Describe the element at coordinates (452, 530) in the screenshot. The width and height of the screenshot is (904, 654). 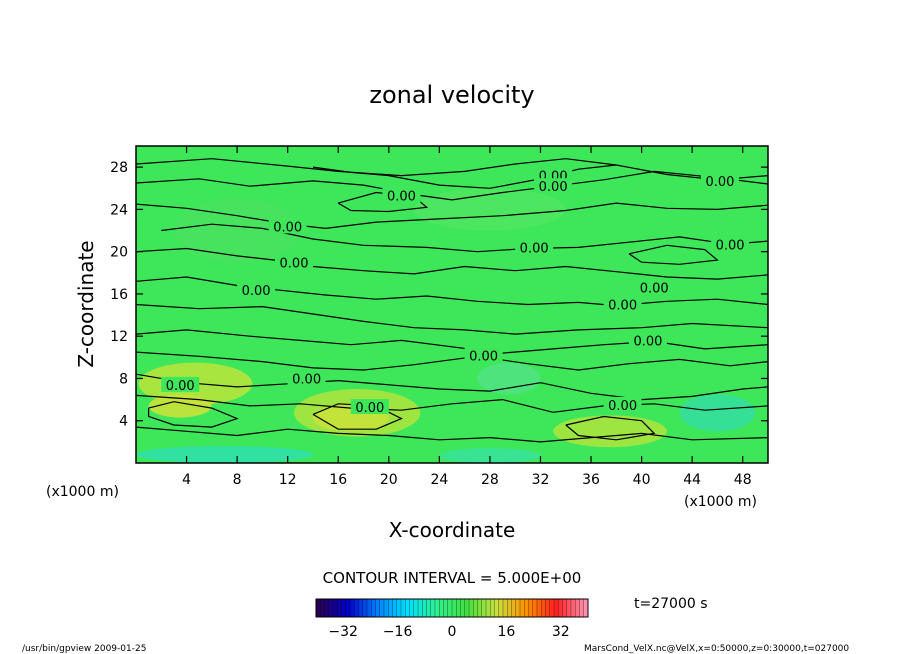
I see `x-axis-label: X-coordinate` at that location.